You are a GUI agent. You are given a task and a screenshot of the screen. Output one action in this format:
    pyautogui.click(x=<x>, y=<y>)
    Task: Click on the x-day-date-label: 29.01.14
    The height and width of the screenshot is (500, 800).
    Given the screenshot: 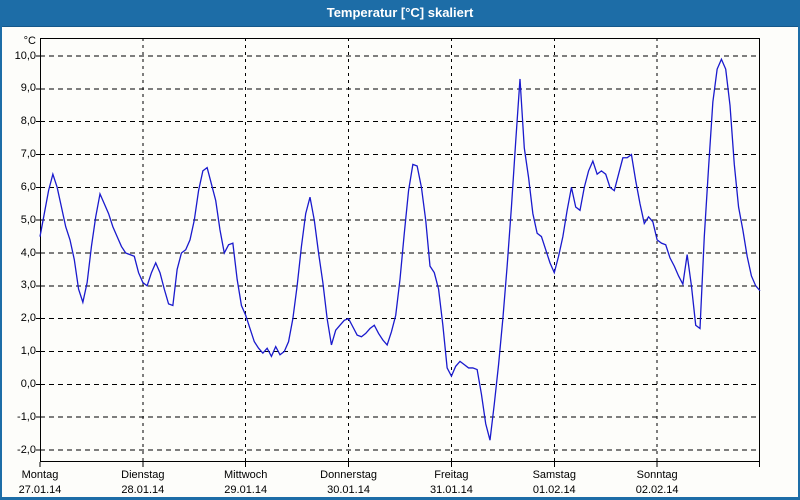 What is the action you would take?
    pyautogui.click(x=246, y=490)
    